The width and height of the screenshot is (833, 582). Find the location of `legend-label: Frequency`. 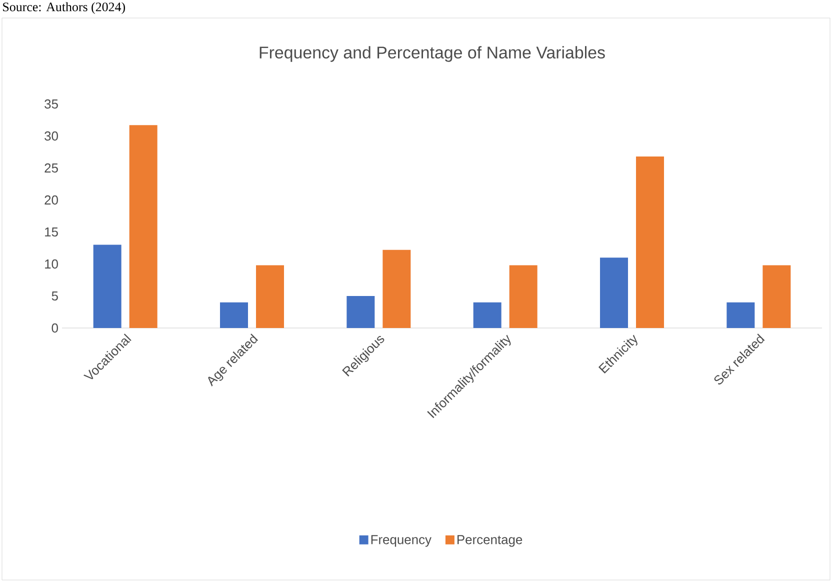

legend-label: Frequency is located at coordinates (401, 541).